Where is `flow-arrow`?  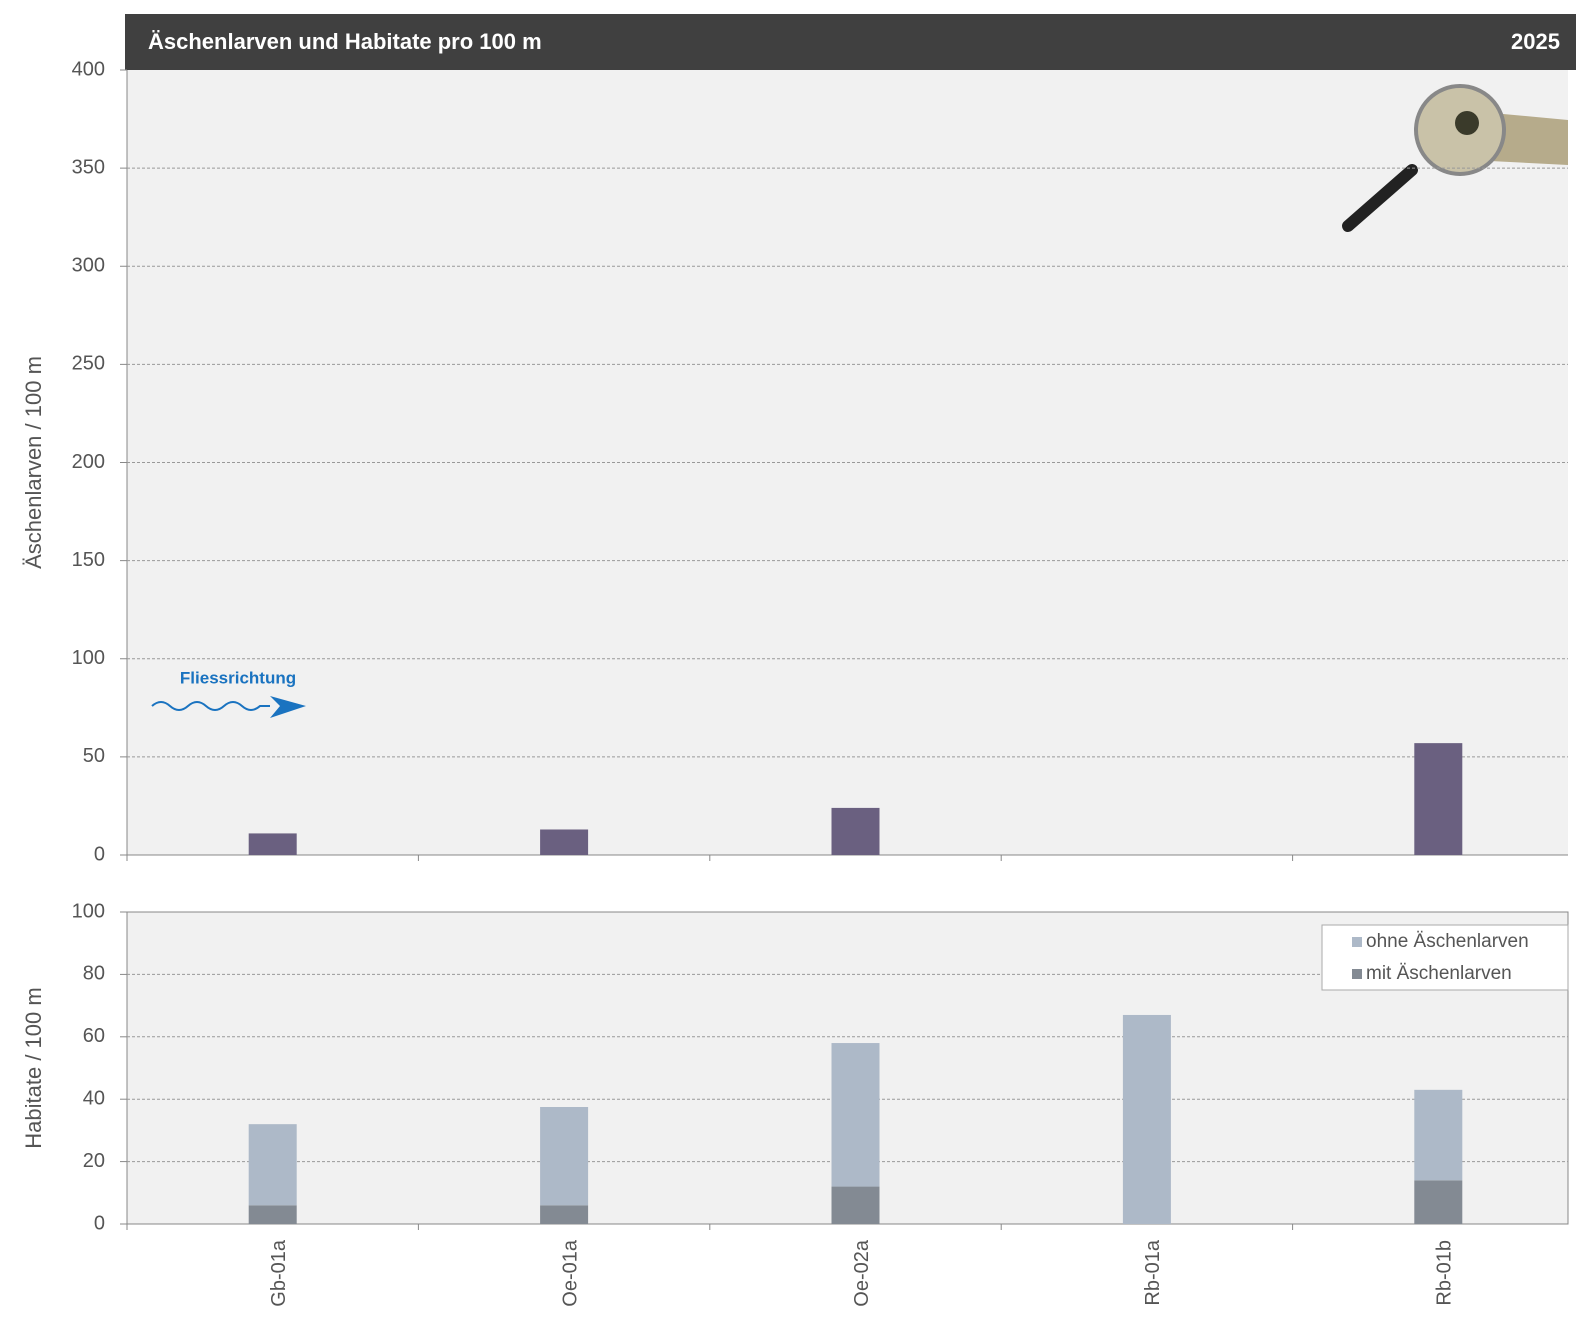 flow-arrow is located at coordinates (288, 707).